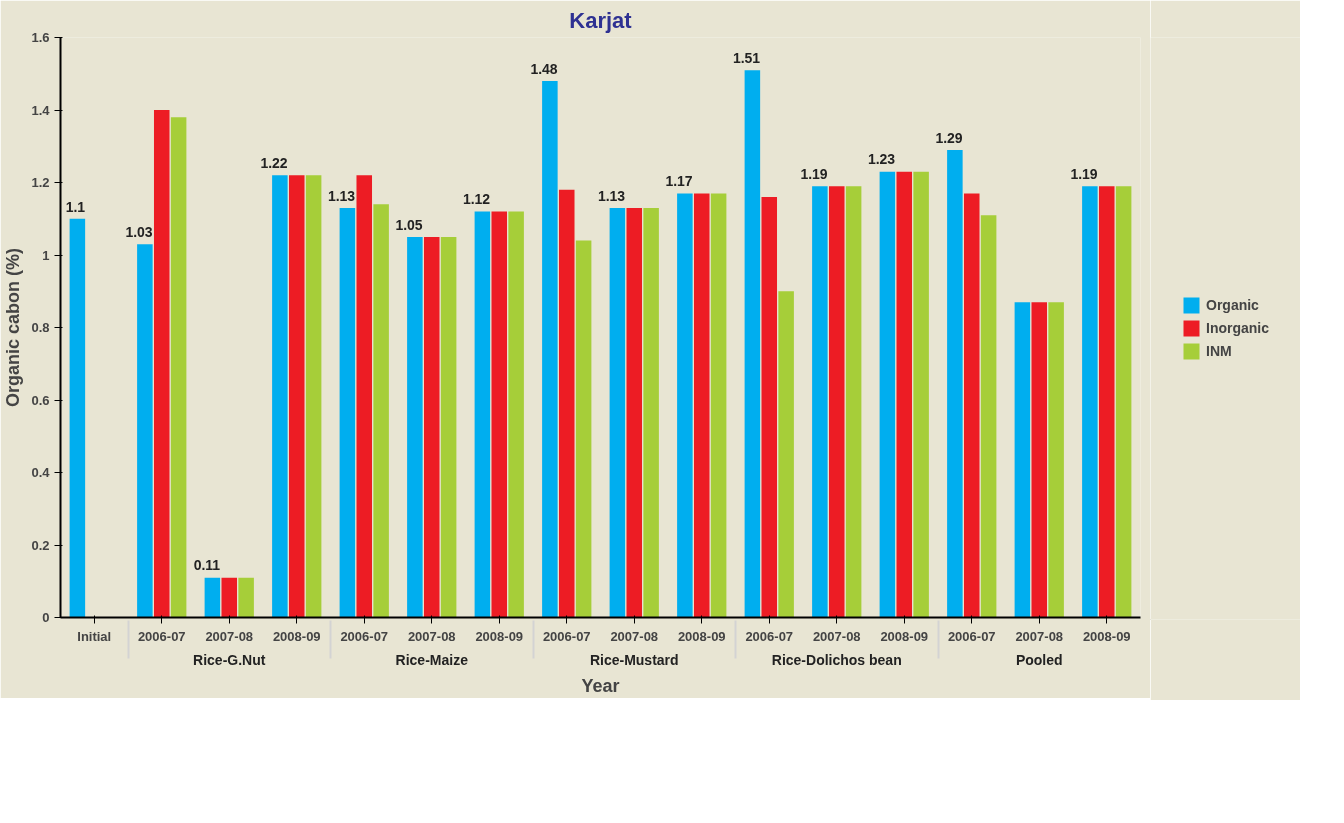  Describe the element at coordinates (1232, 305) in the screenshot. I see `legend-label: Organic` at that location.